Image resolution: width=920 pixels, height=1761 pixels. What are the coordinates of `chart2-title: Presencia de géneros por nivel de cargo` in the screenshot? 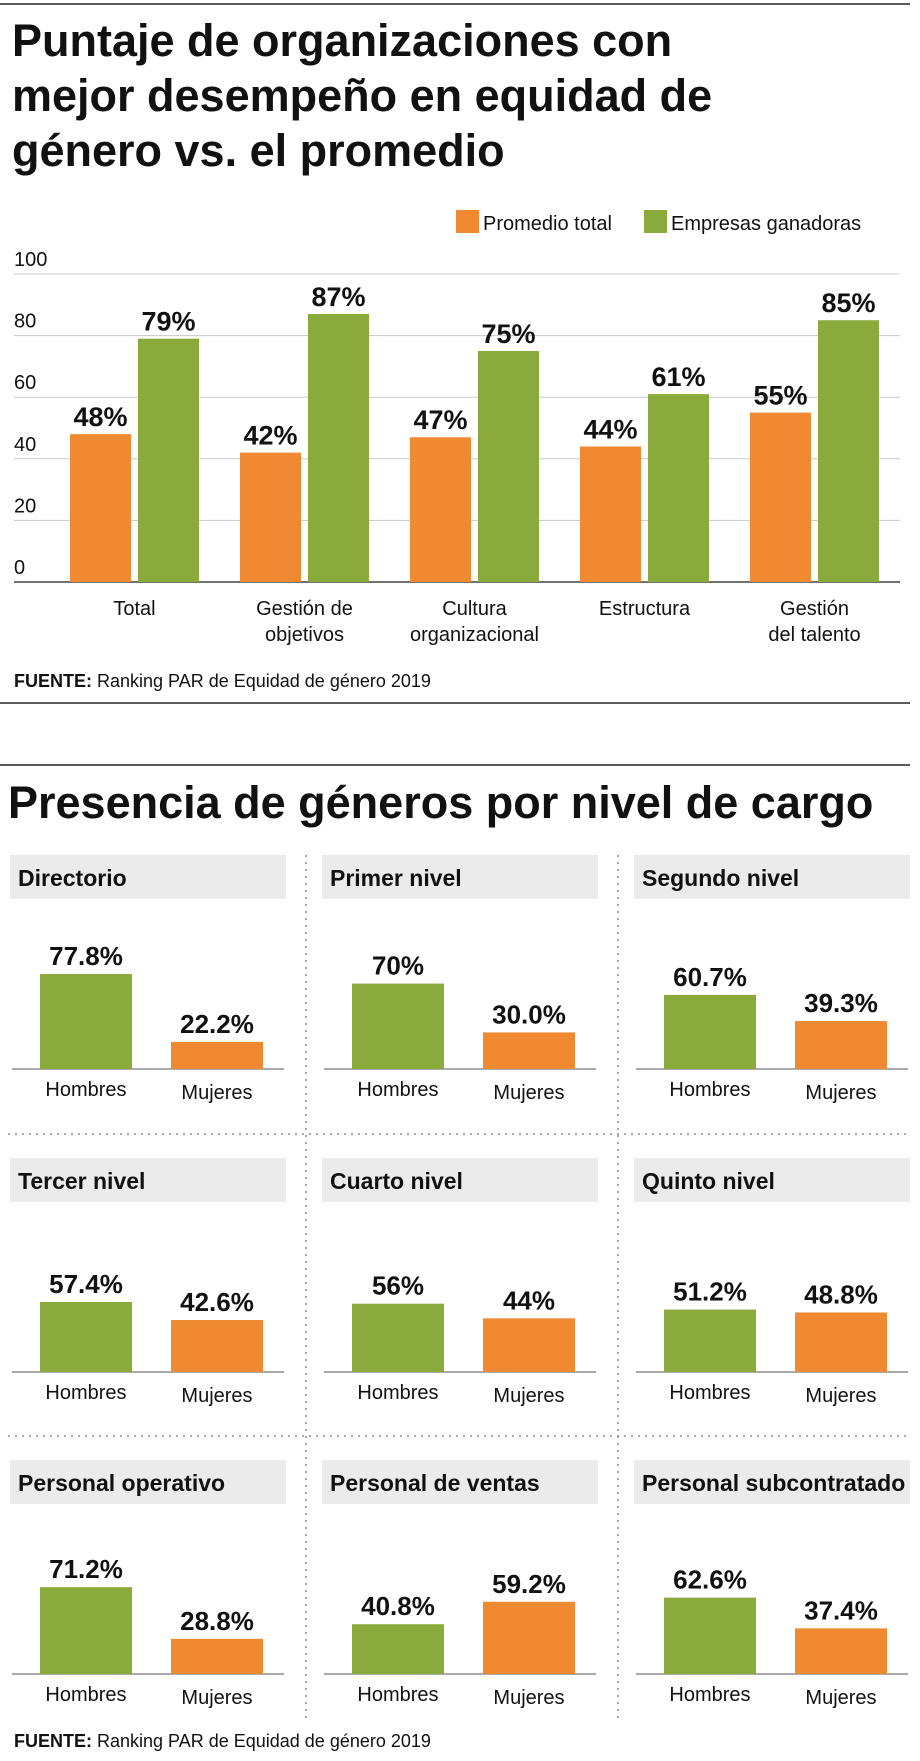 It's located at (440, 802).